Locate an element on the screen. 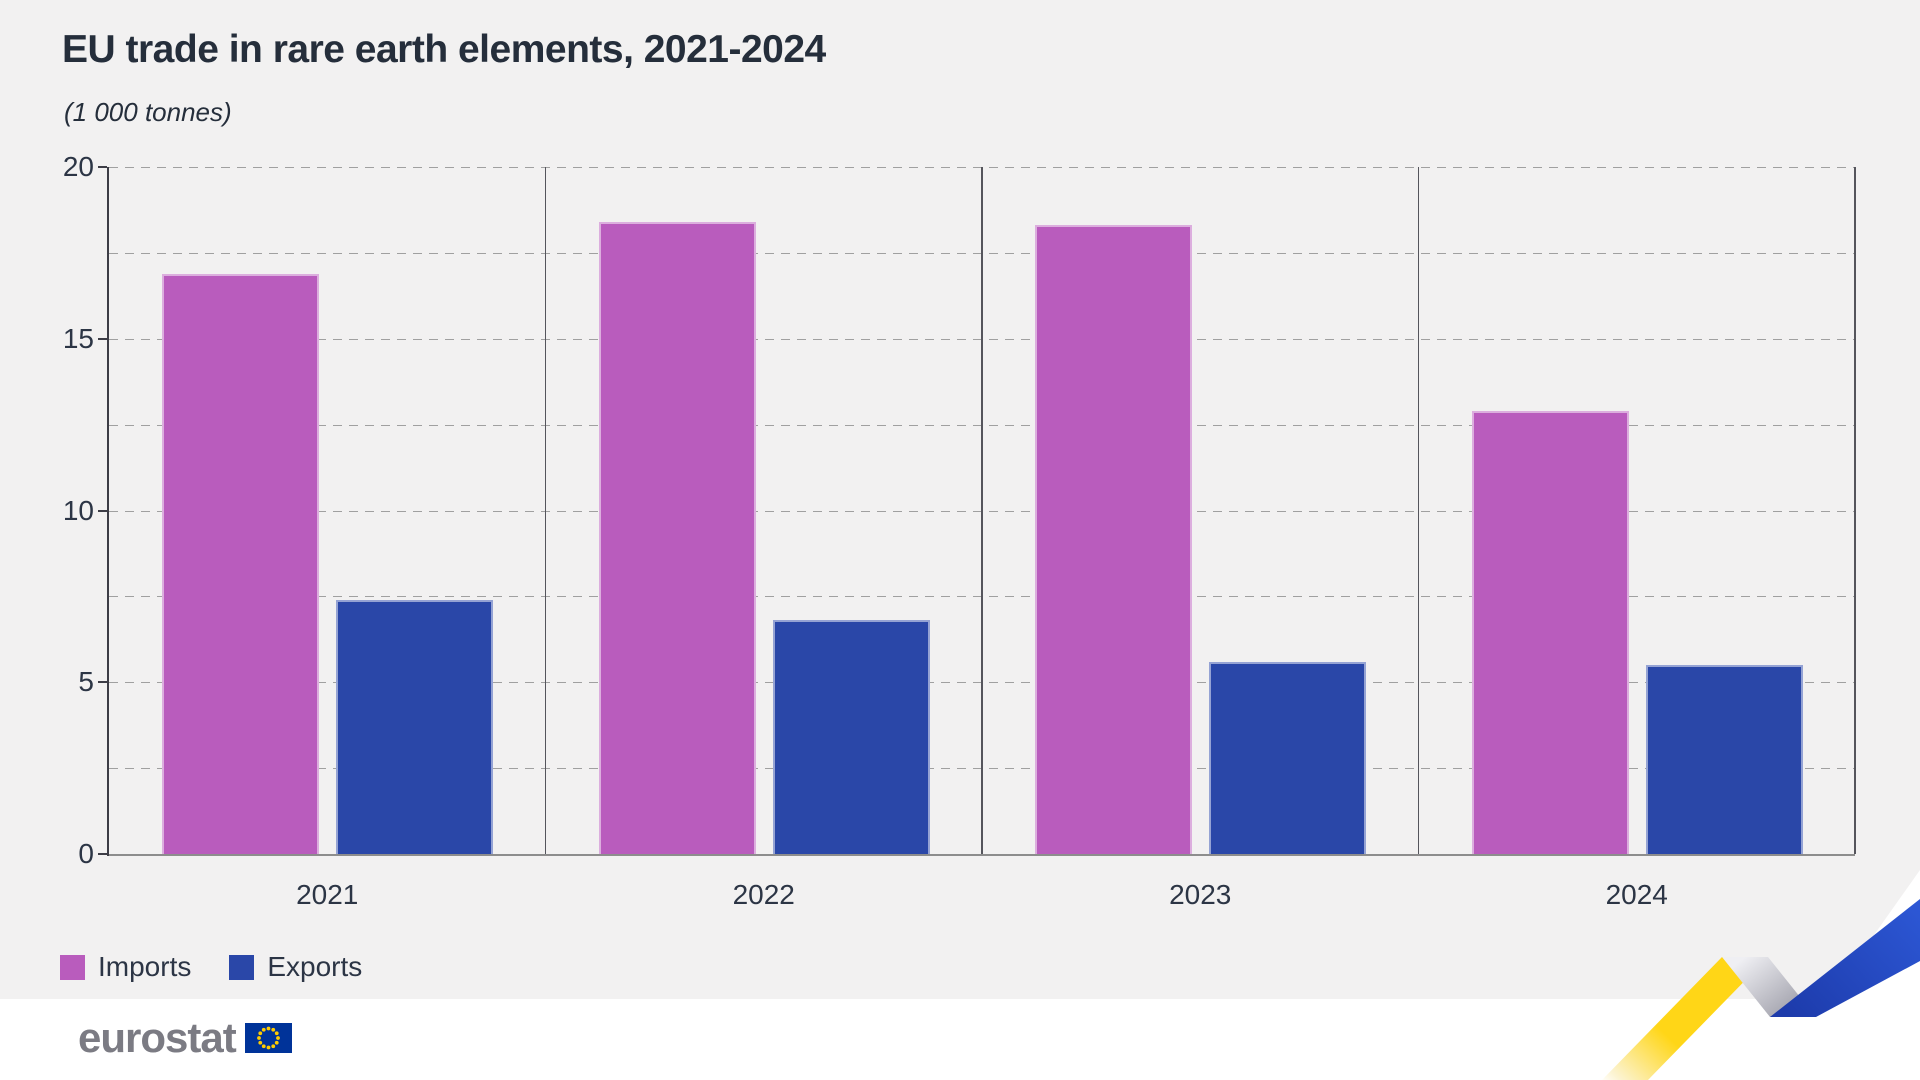 This screenshot has height=1080, width=1920. y-axis-label-5: 5 is located at coordinates (86, 682).